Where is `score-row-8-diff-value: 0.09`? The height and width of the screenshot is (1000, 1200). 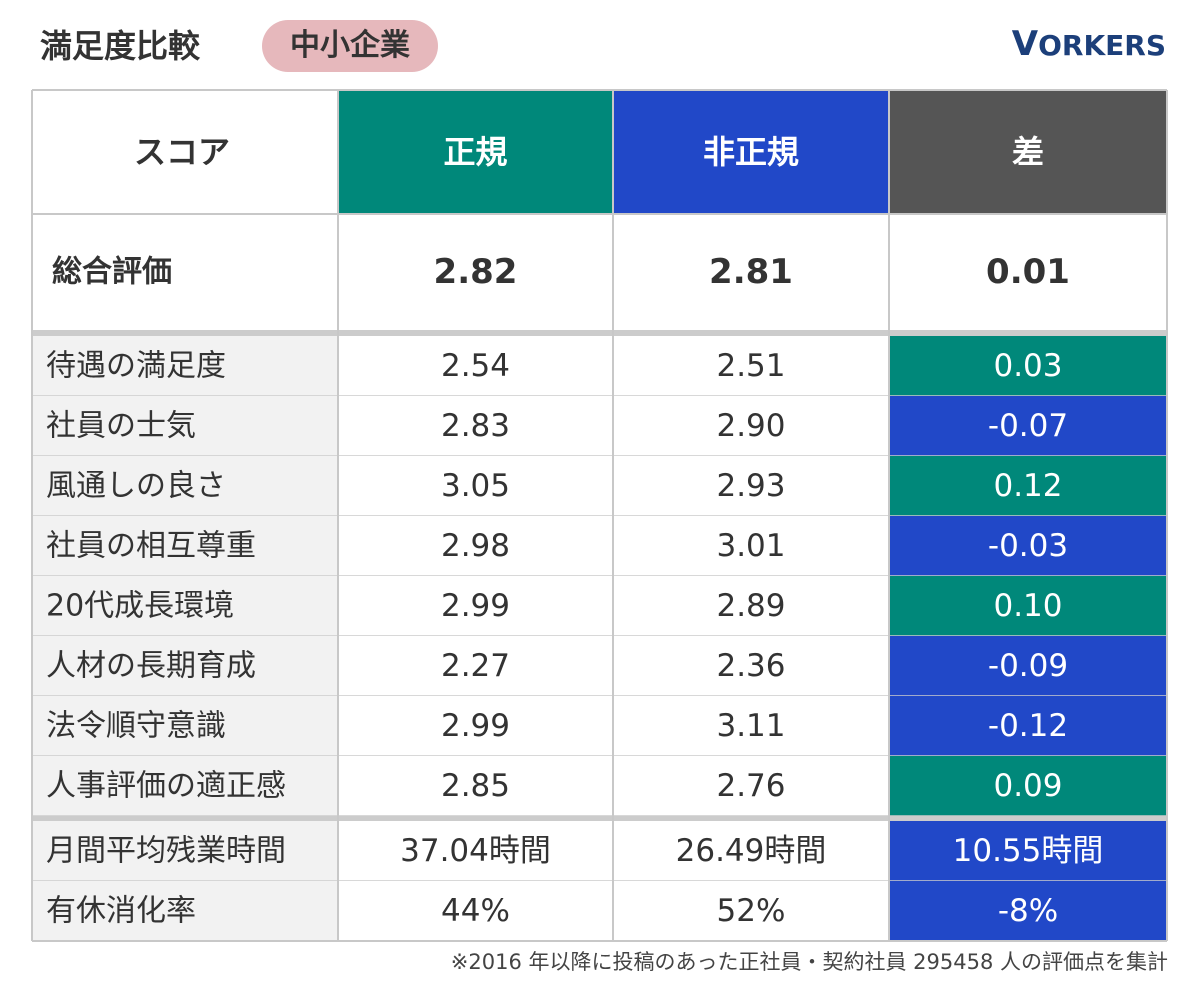
score-row-8-diff-value: 0.09 is located at coordinates (1027, 786).